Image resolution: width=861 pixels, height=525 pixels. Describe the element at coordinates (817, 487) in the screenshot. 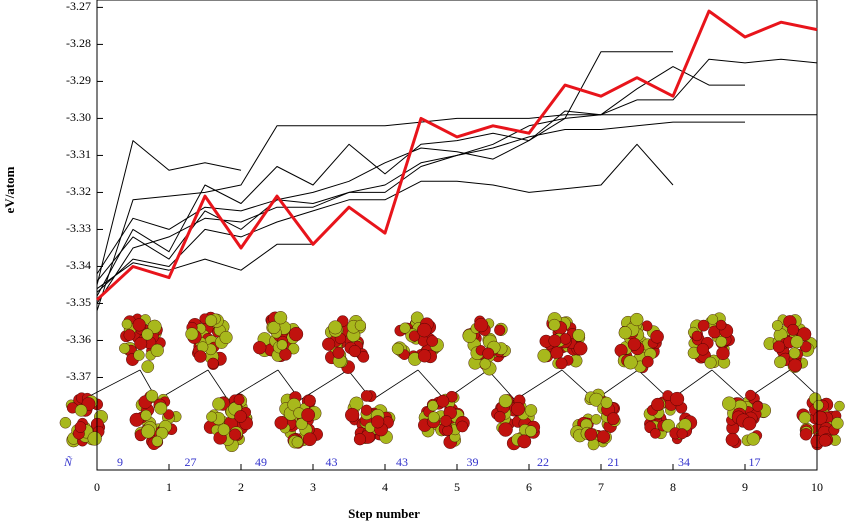

I see `x-tick-label: 10` at that location.